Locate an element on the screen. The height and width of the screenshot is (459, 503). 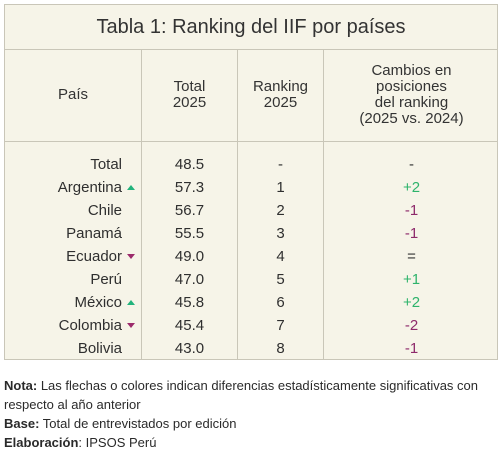
base-text: Total de entrevistados por edición is located at coordinates (138, 423).